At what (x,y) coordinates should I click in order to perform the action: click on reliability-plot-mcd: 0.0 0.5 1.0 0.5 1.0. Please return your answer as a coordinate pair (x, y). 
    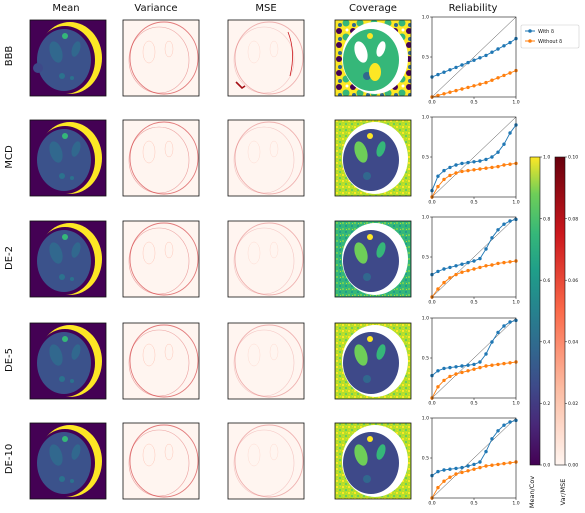
    Looking at the image, I should click on (471, 160).